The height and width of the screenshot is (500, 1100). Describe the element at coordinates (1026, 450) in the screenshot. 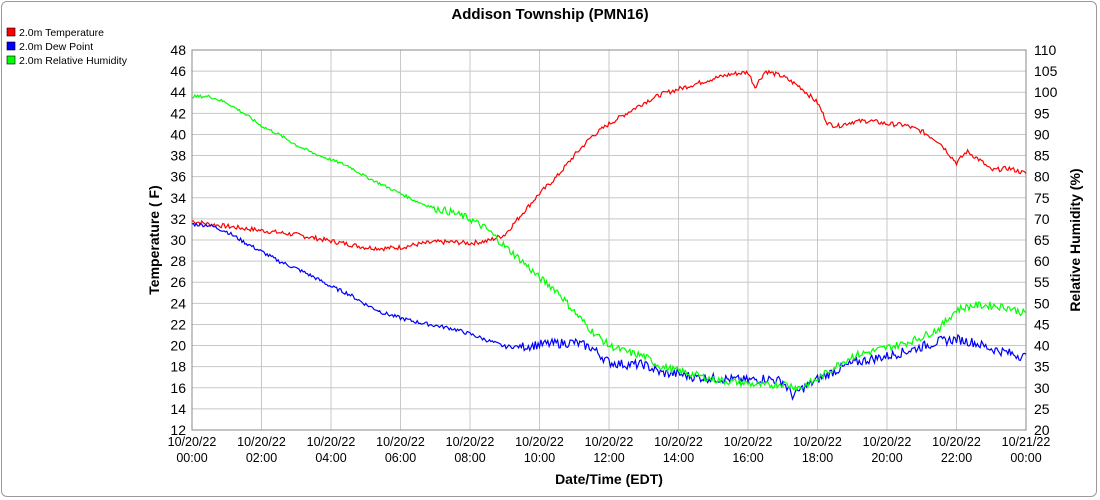

I see `x-tick-label: 10/21/22 00:00` at that location.